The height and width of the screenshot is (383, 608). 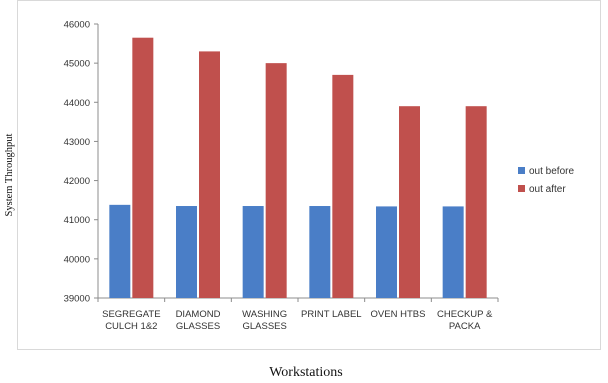 What do you see at coordinates (77, 181) in the screenshot?
I see `y-tick-label: 42000` at bounding box center [77, 181].